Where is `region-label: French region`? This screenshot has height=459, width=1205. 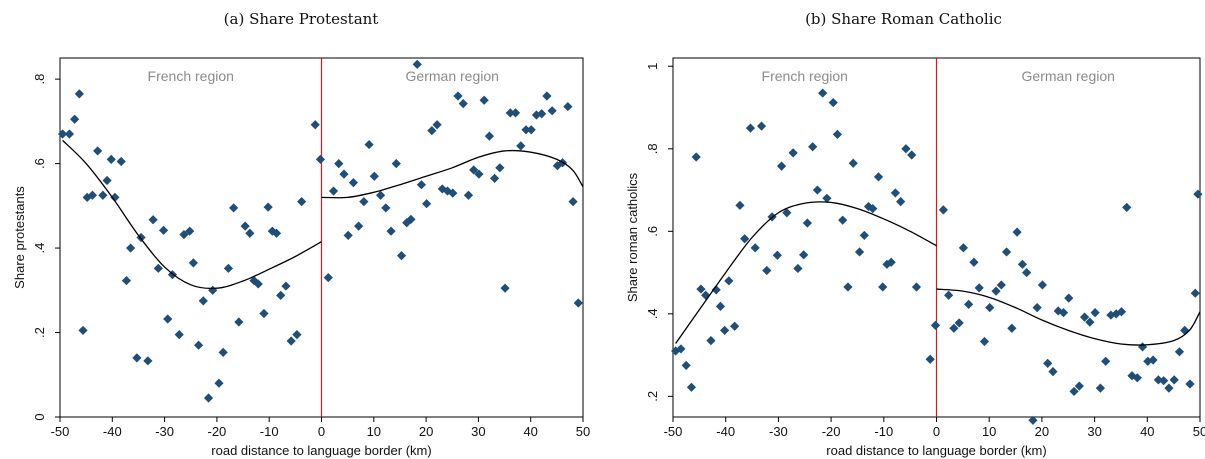
region-label: French region is located at coordinates (191, 76).